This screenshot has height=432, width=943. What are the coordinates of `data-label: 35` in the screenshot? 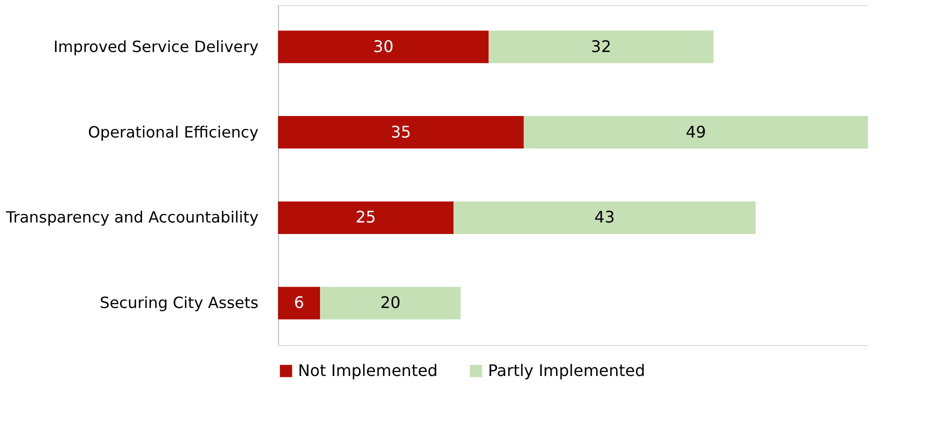 It's located at (401, 132).